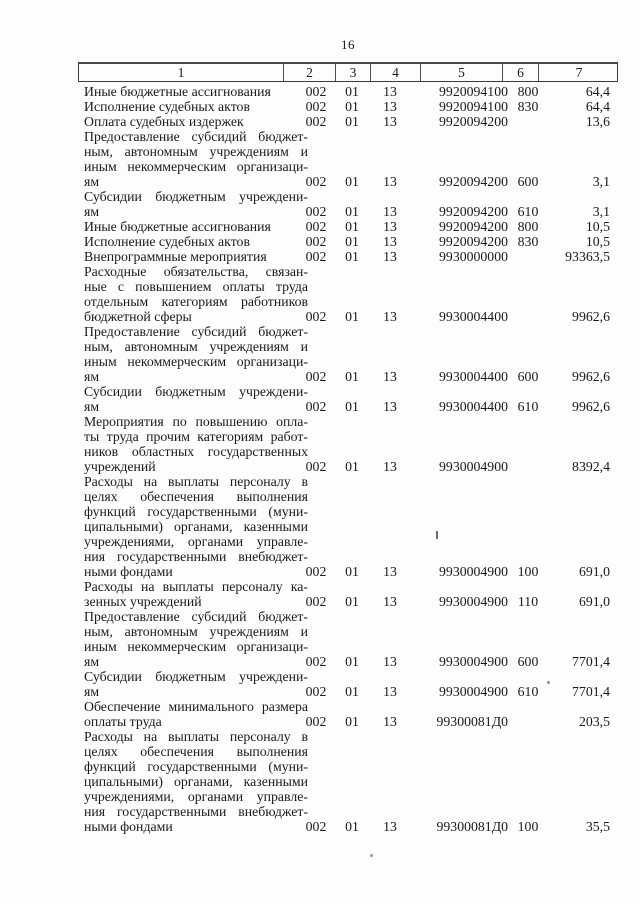 Image resolution: width=640 pixels, height=905 pixels. I want to click on col-expense-type: 100, so click(528, 571).